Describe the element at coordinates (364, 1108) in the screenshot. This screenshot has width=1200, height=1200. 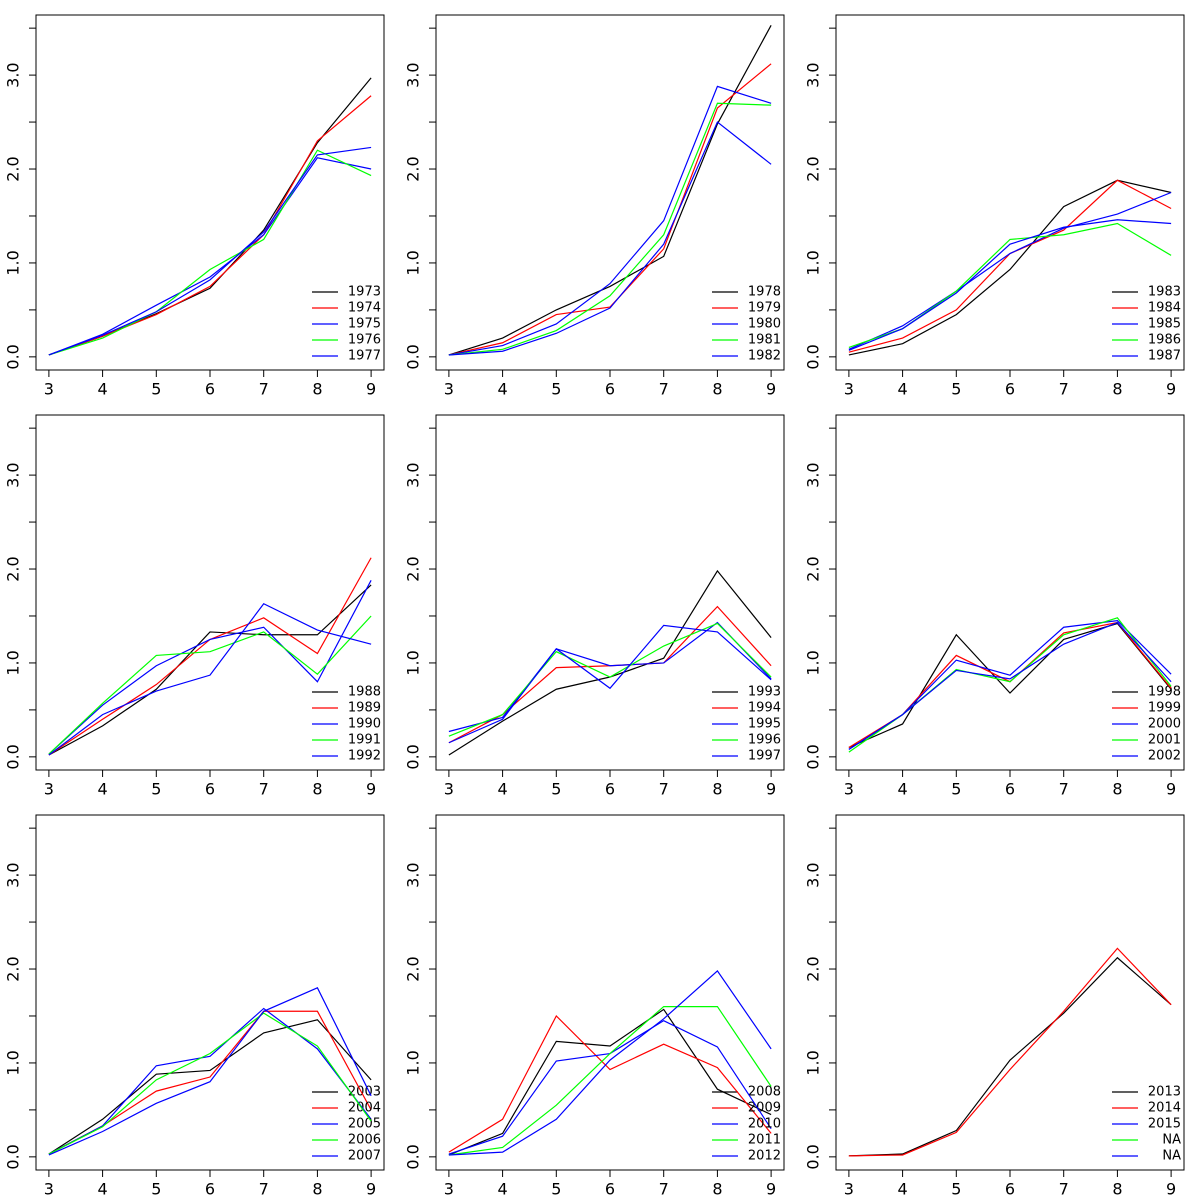
I see `legend-label: 2004` at that location.